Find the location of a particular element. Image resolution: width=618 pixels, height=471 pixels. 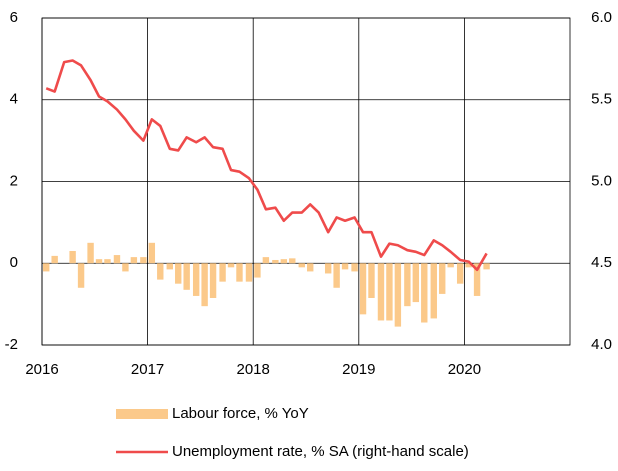

y-tick-label: 0 is located at coordinates (14, 262).